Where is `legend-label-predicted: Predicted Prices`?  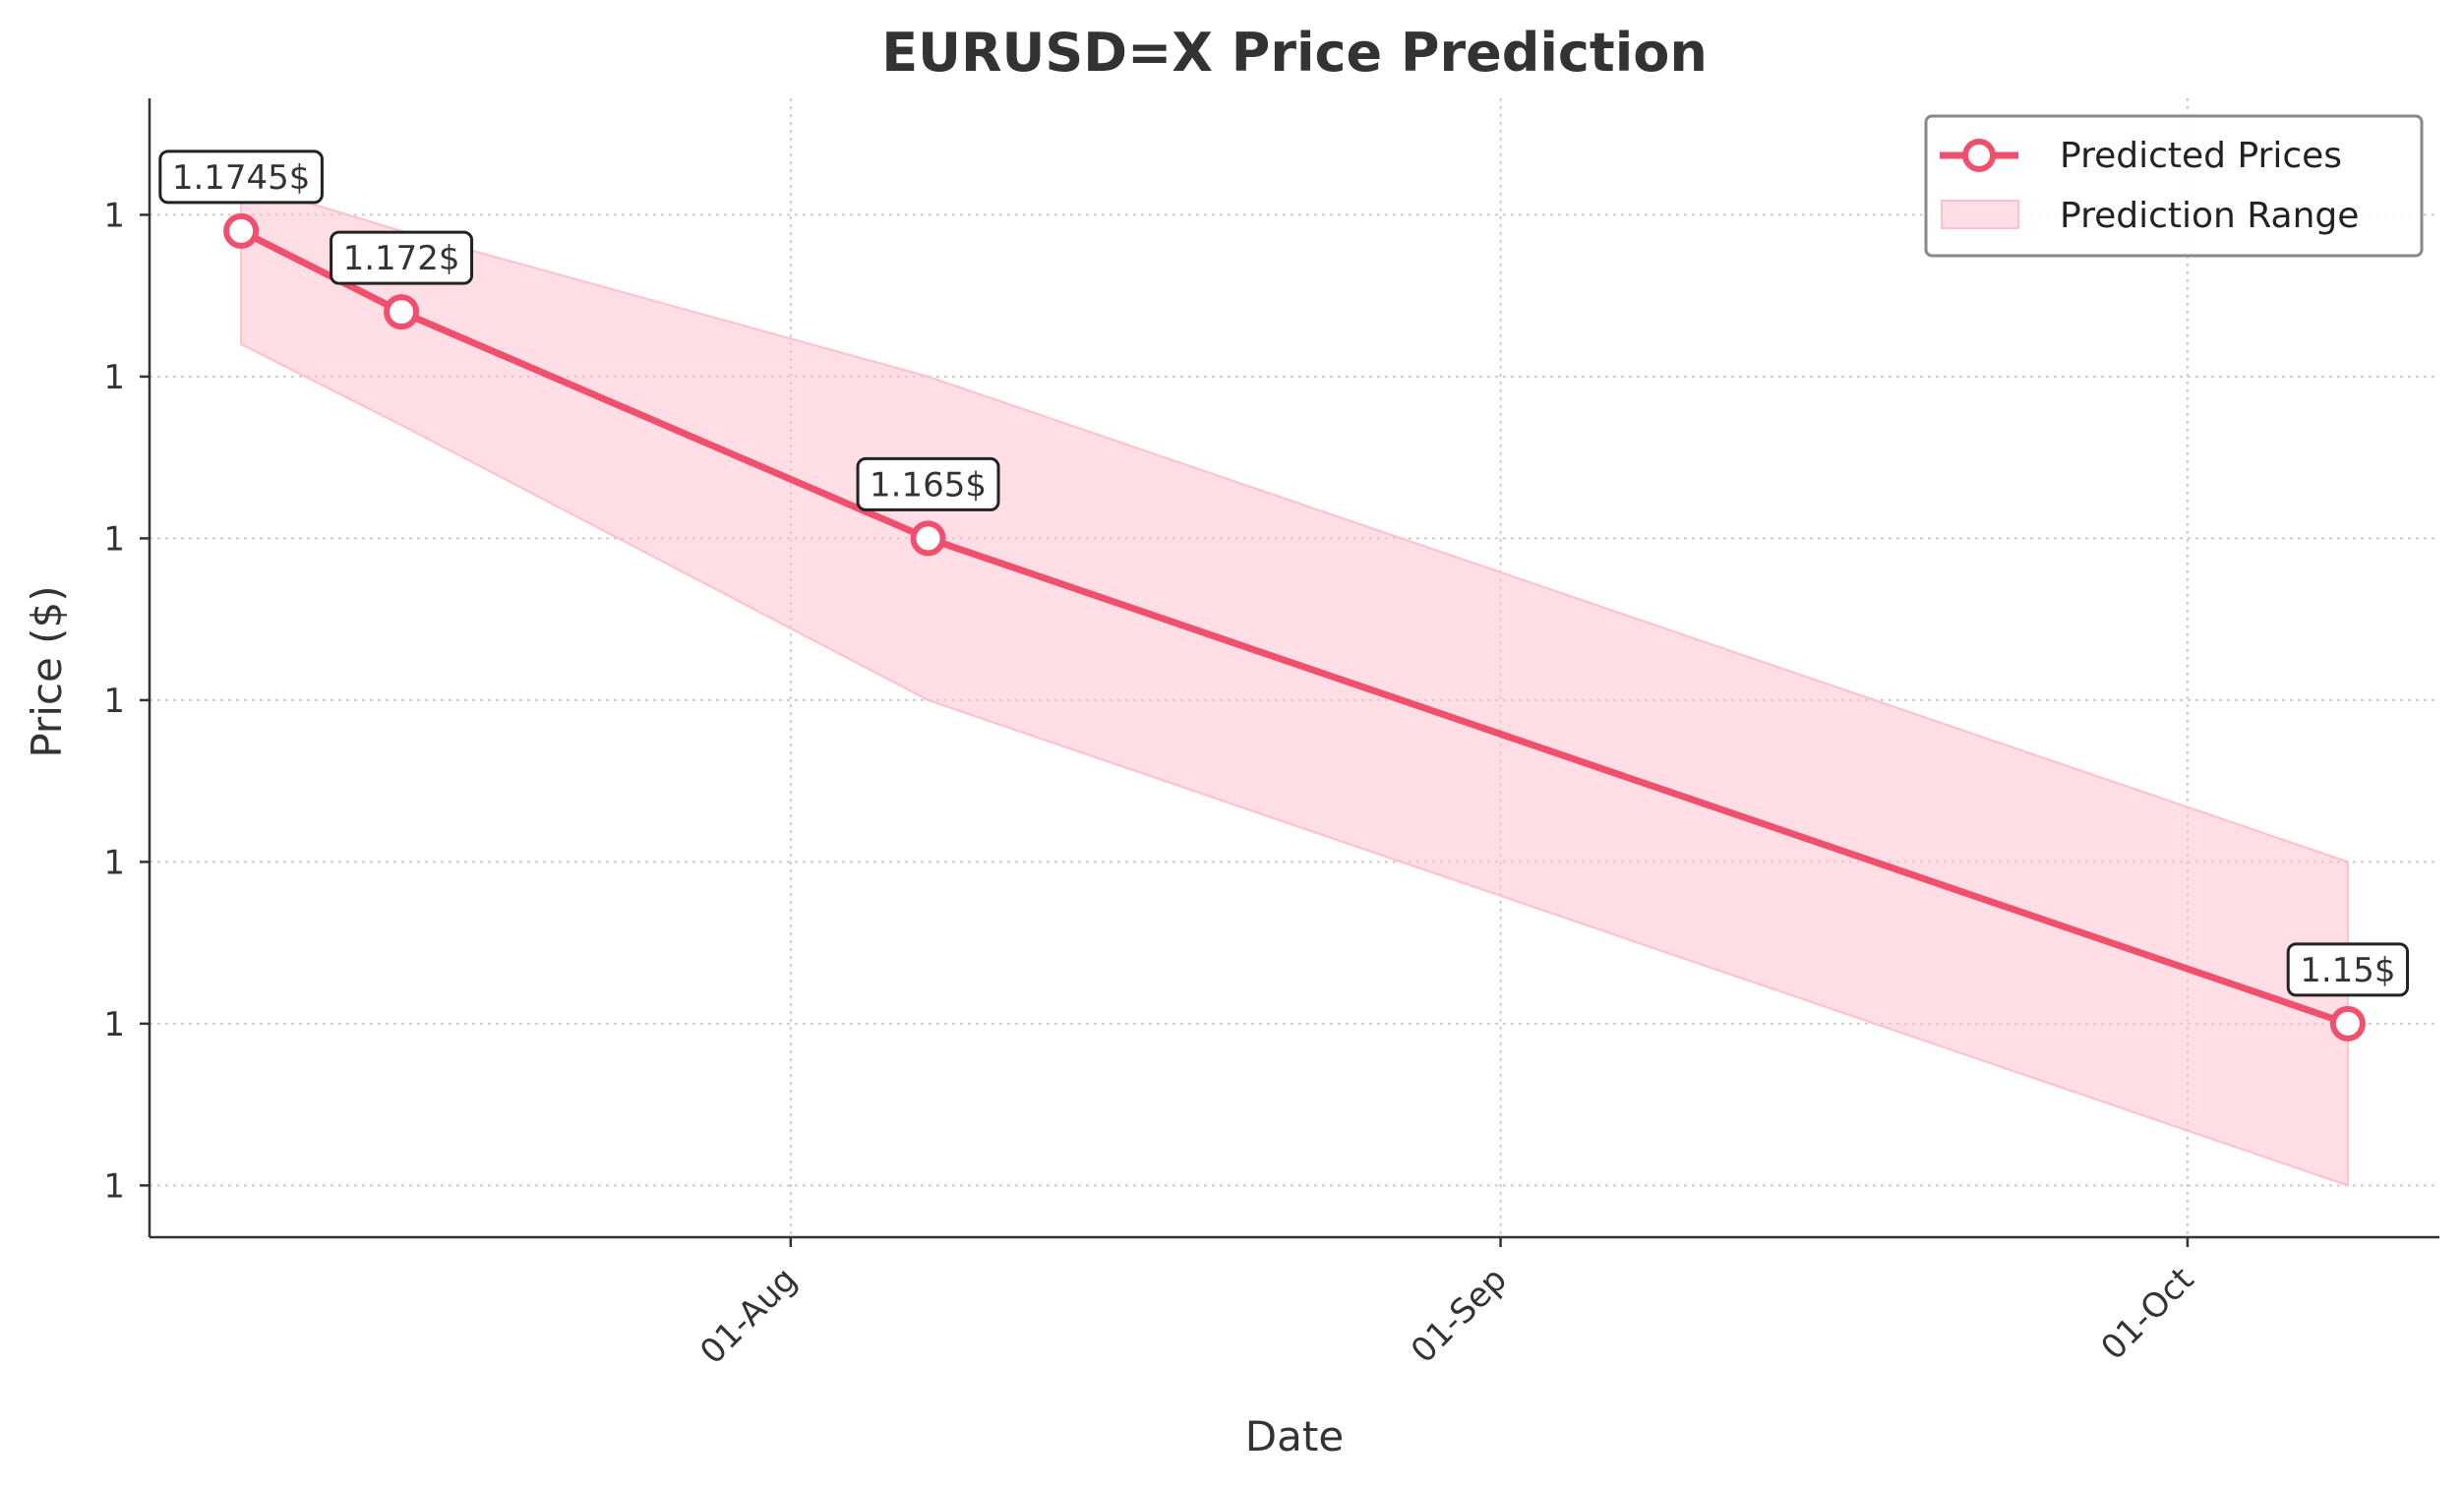 legend-label-predicted: Predicted Prices is located at coordinates (2201, 156).